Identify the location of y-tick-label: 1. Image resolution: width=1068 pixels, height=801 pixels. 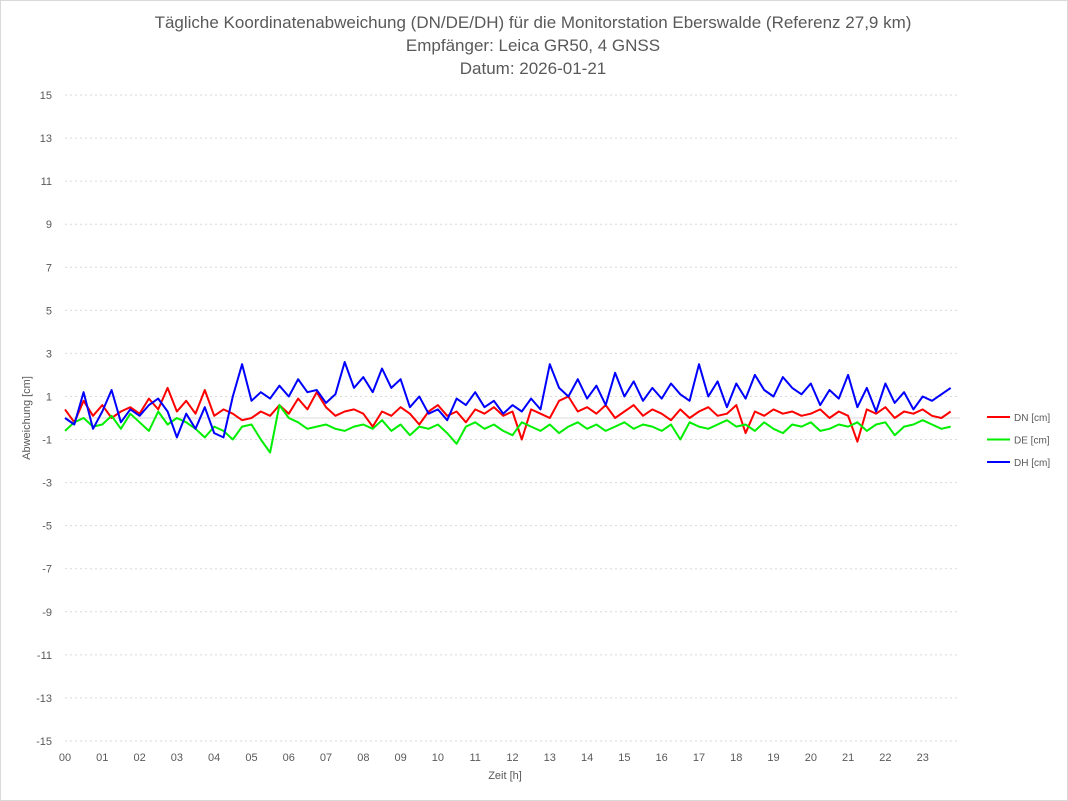
(49, 397).